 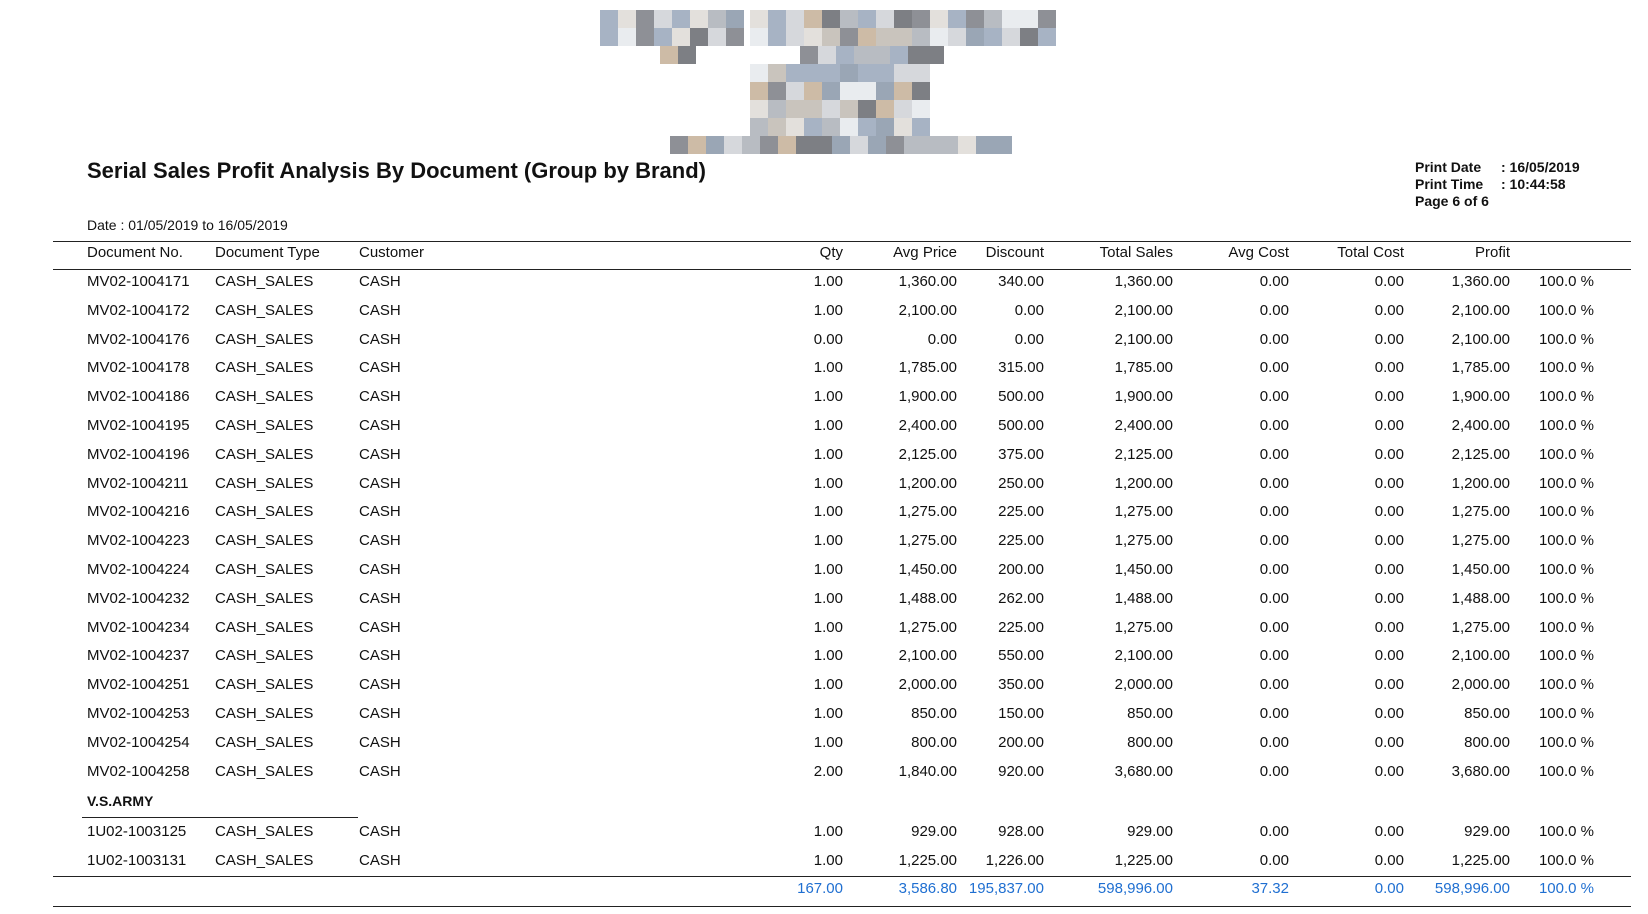 What do you see at coordinates (1480, 598) in the screenshot?
I see `cell-profit: 1,488.00` at bounding box center [1480, 598].